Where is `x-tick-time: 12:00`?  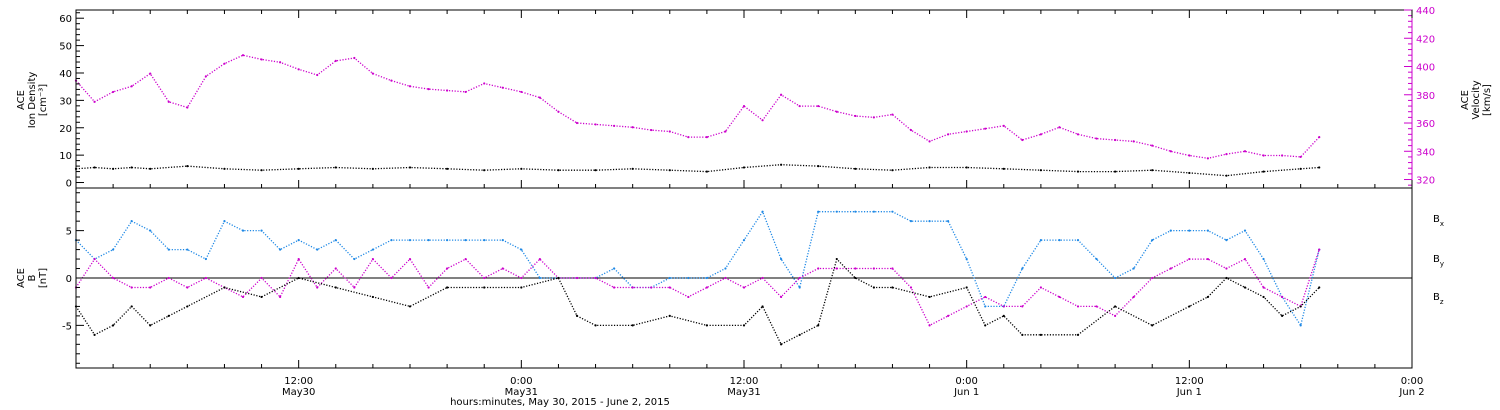 x-tick-time: 12:00 is located at coordinates (1189, 381).